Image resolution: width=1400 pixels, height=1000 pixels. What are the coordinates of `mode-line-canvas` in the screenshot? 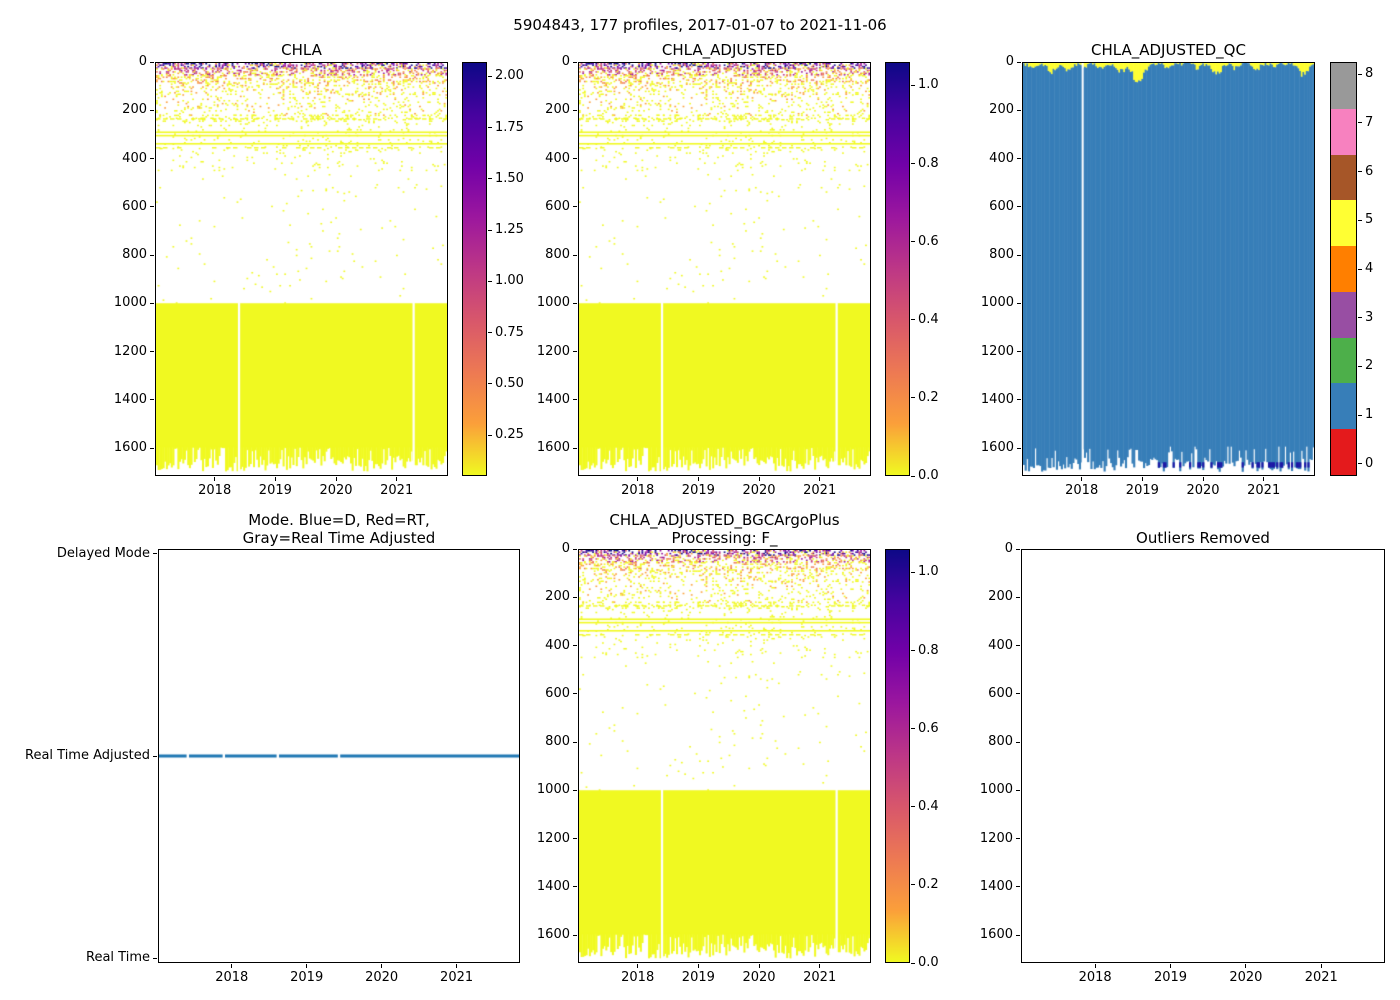 It's located at (339, 756).